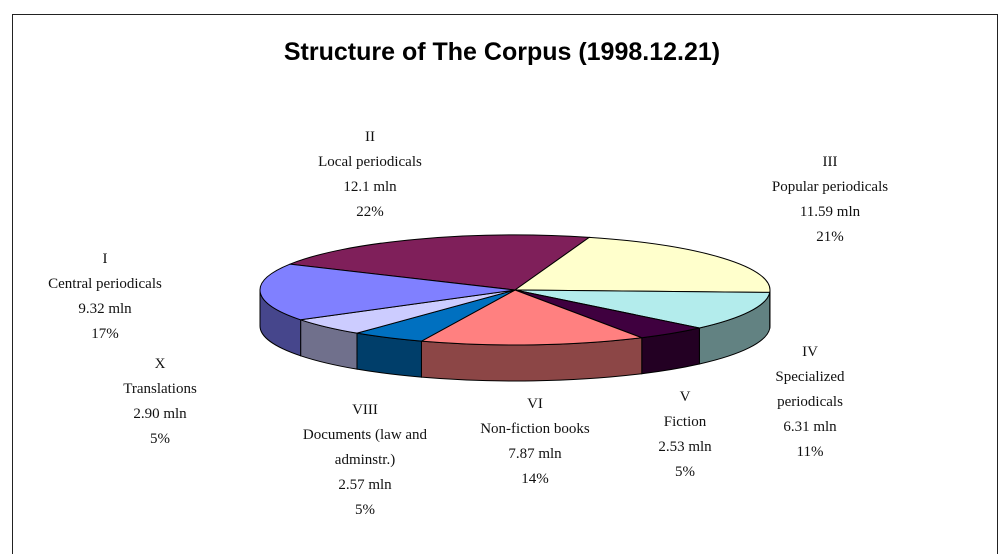  Describe the element at coordinates (810, 390) in the screenshot. I see `slice-name: Specialized periodicals` at that location.